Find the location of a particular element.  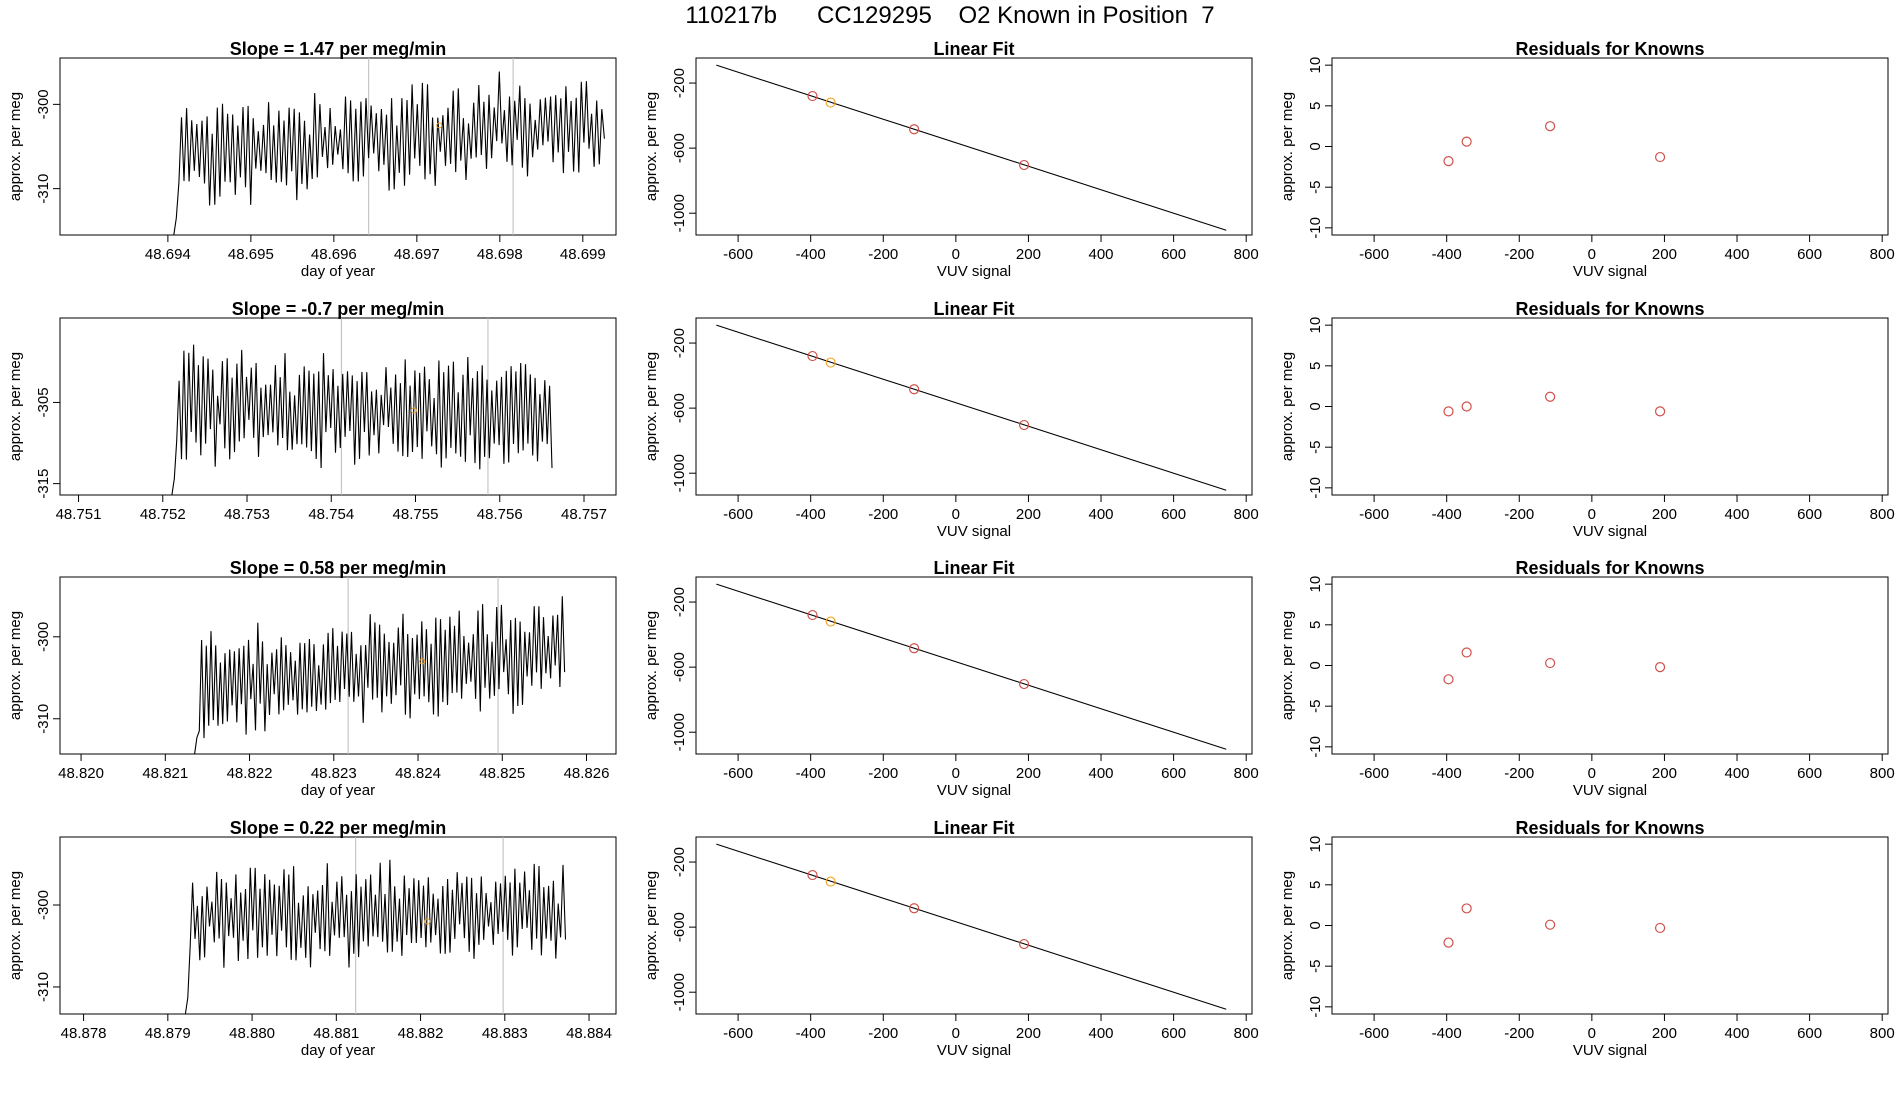

panel-2-timeseries-xtick-label: 48.756 is located at coordinates (500, 514).